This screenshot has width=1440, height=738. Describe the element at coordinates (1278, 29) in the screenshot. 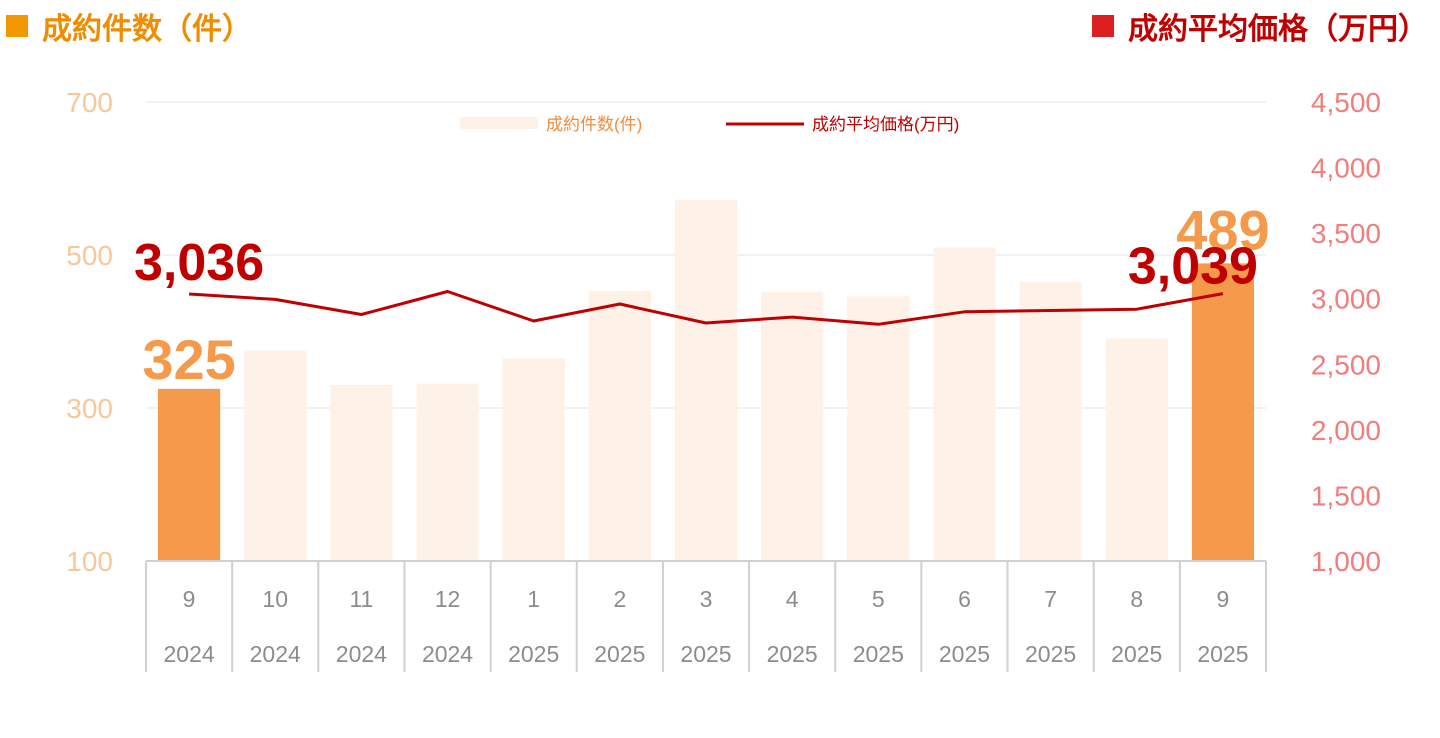

I see `right-axis-title-text: 成約平均価格（万円）` at that location.